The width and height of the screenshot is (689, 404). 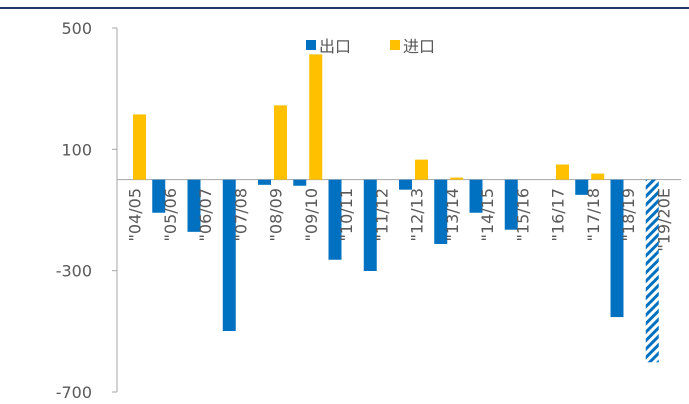 I want to click on x-tick-label: "19/20E, so click(x=663, y=220).